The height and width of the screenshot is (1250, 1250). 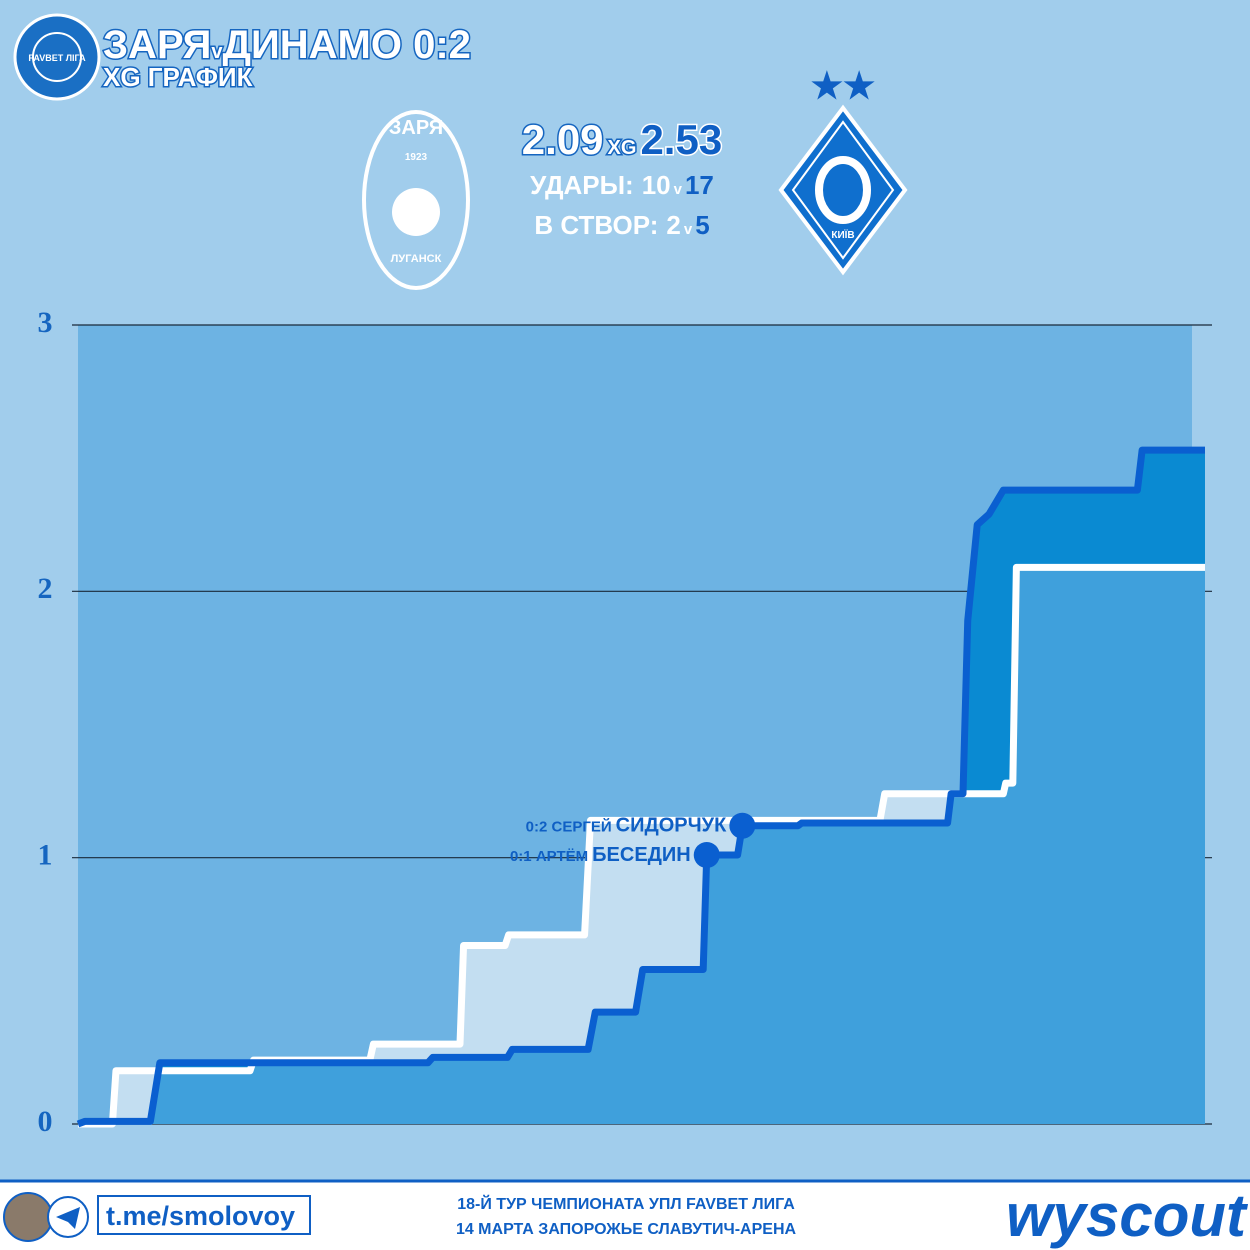 I want to click on on-target-home: 2, so click(x=673, y=225).